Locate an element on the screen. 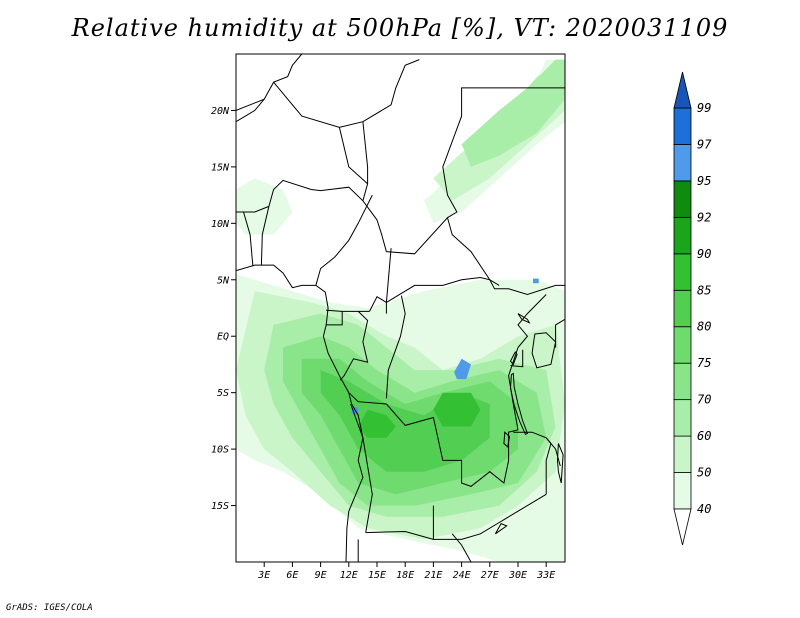  colorbar: 40 50 60 70 75 80 85 90 92 95 97 99 is located at coordinates (692, 308).